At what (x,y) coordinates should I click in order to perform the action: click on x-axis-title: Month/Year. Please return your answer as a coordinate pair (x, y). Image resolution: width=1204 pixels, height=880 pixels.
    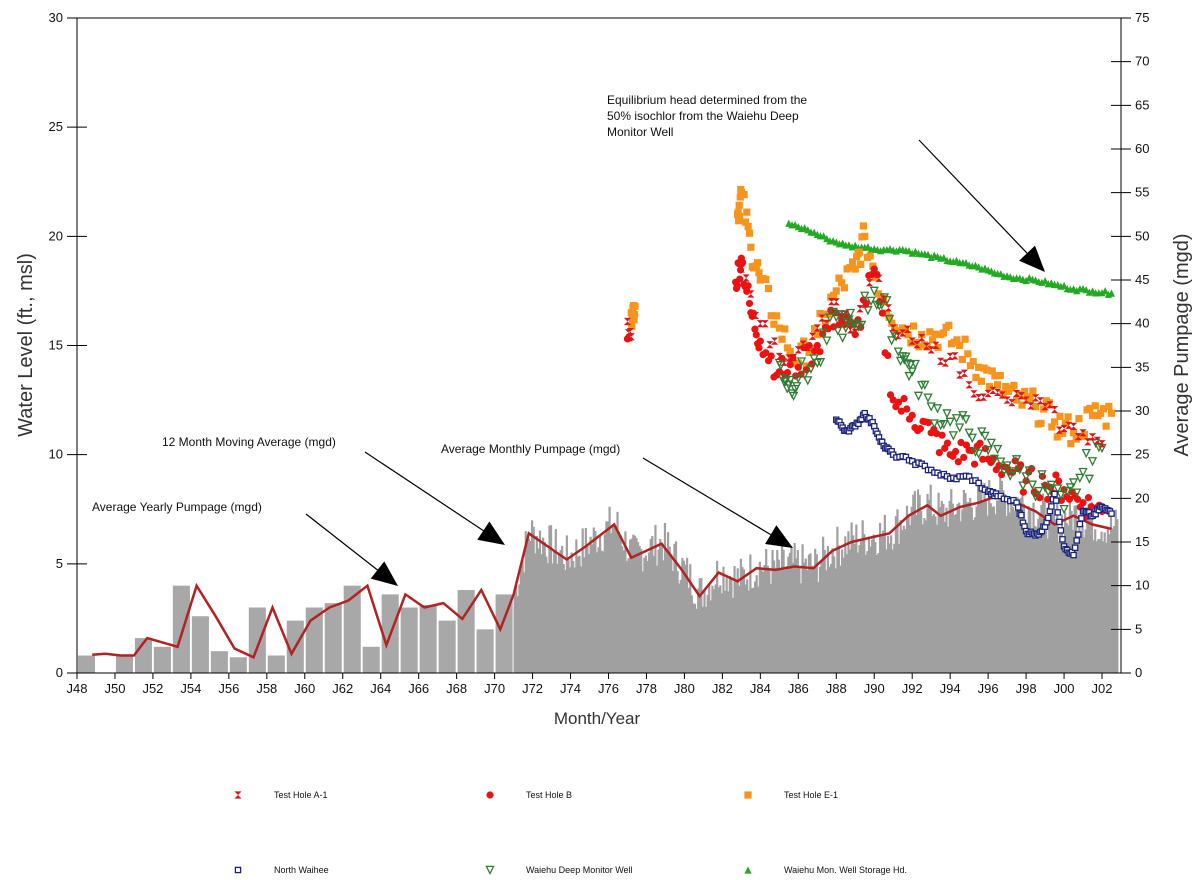
    Looking at the image, I should click on (597, 718).